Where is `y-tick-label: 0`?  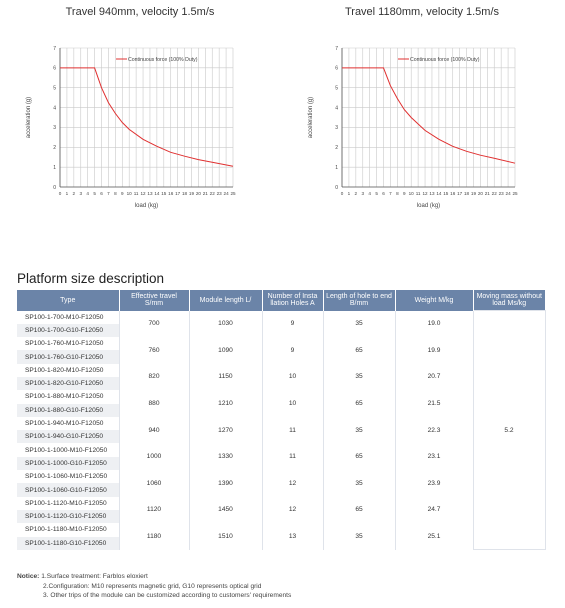
y-tick-label: 0 is located at coordinates (336, 188).